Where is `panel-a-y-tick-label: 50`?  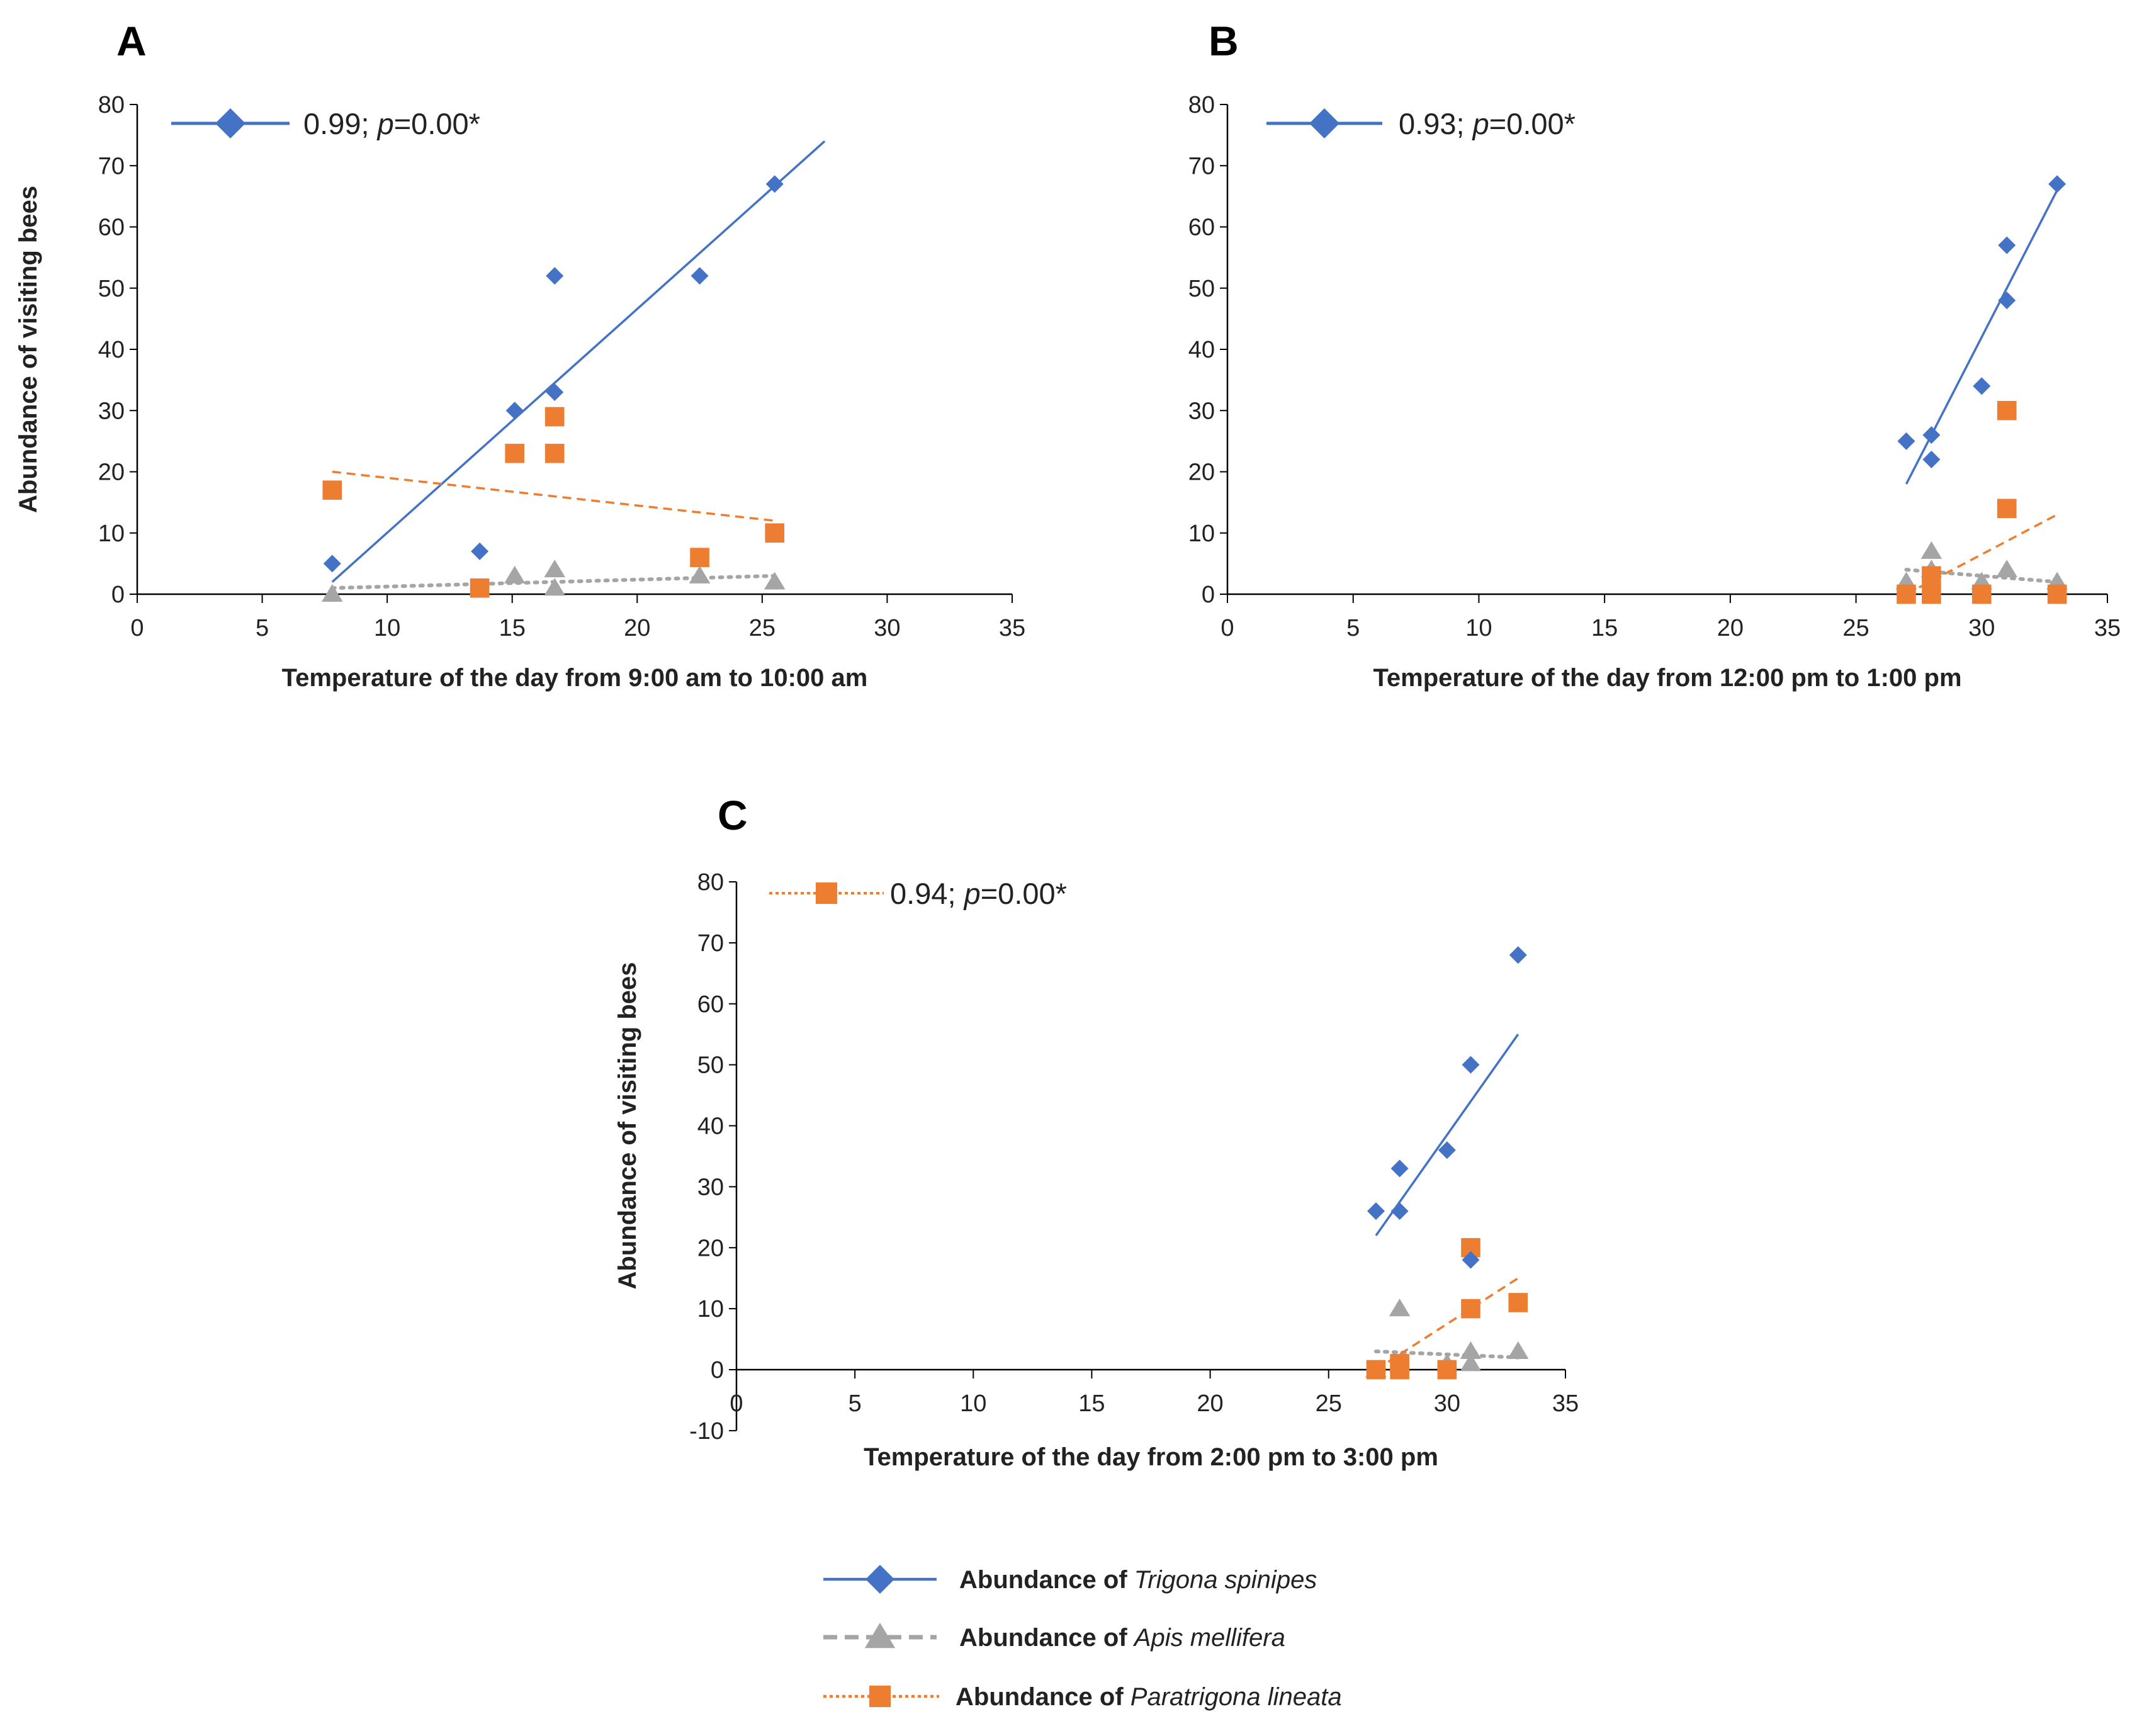
panel-a-y-tick-label: 50 is located at coordinates (112, 289).